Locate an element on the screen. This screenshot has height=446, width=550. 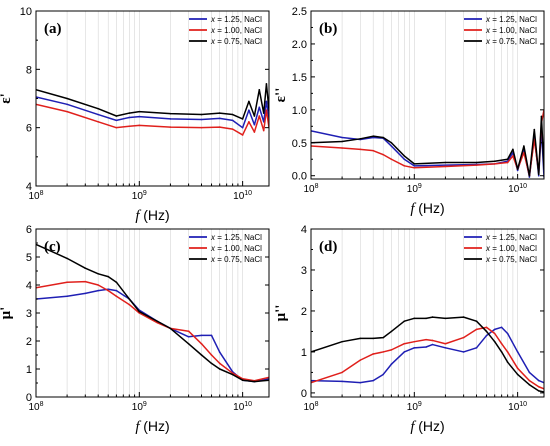
y-axis-title: ε'' is located at coordinates (281, 95).